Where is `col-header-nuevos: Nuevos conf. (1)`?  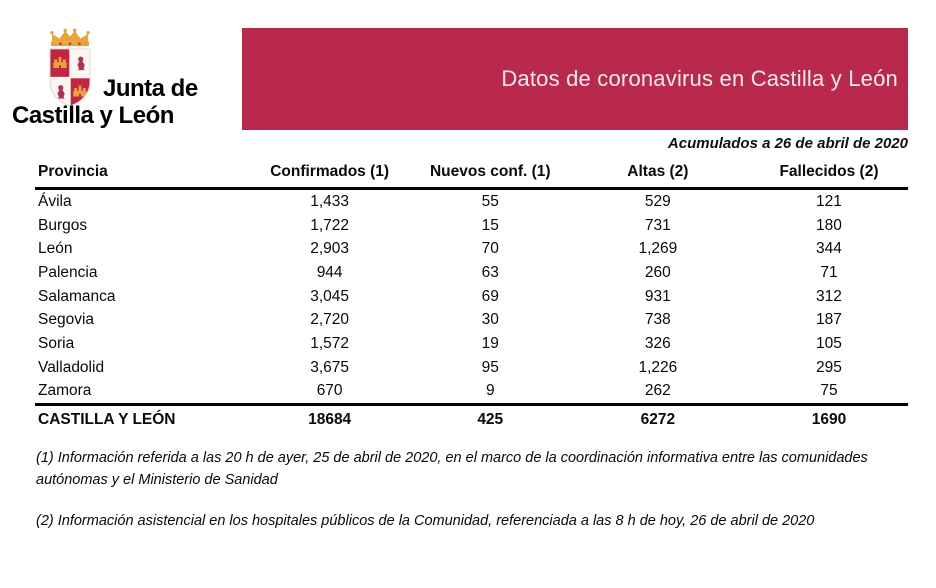
col-header-nuevos: Nuevos conf. (1) is located at coordinates (490, 175).